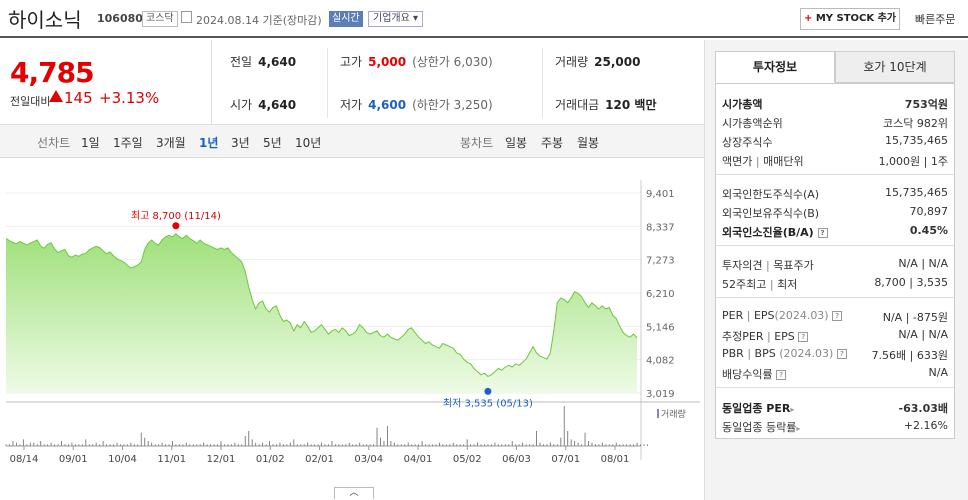 The width and height of the screenshot is (968, 500). Describe the element at coordinates (176, 226) in the screenshot. I see `high-point-marker` at that location.